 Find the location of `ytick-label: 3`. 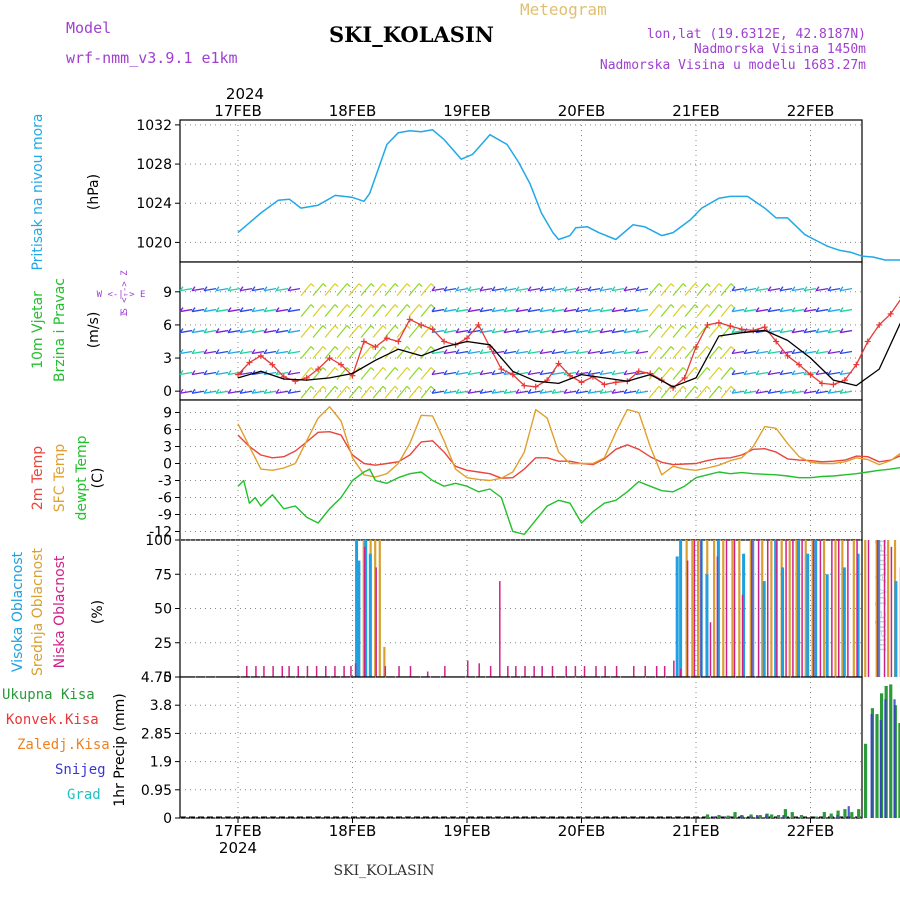

ytick-label: 3 is located at coordinates (167, 447).